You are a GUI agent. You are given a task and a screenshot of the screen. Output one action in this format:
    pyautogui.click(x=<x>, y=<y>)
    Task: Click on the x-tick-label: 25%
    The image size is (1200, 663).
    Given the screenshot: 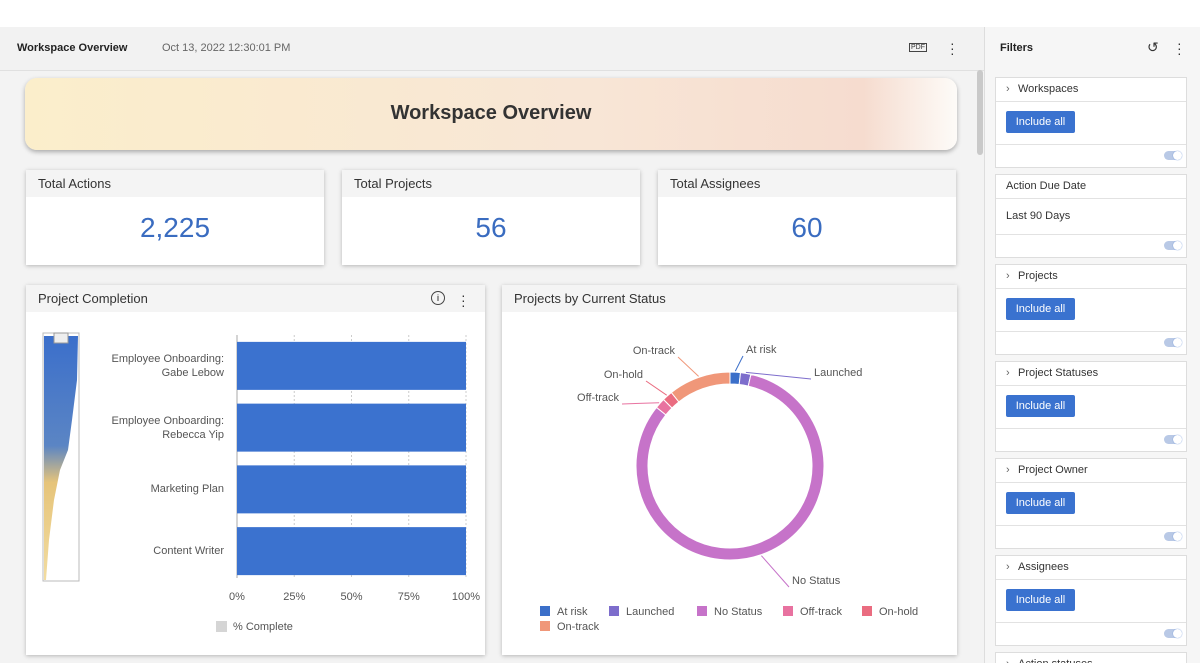 What is the action you would take?
    pyautogui.click(x=294, y=597)
    